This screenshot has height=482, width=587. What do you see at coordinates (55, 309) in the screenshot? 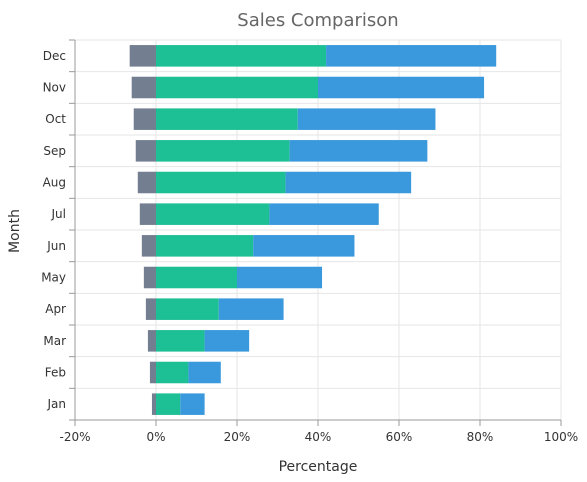
I see `y-tick-label-apr: Apr` at bounding box center [55, 309].